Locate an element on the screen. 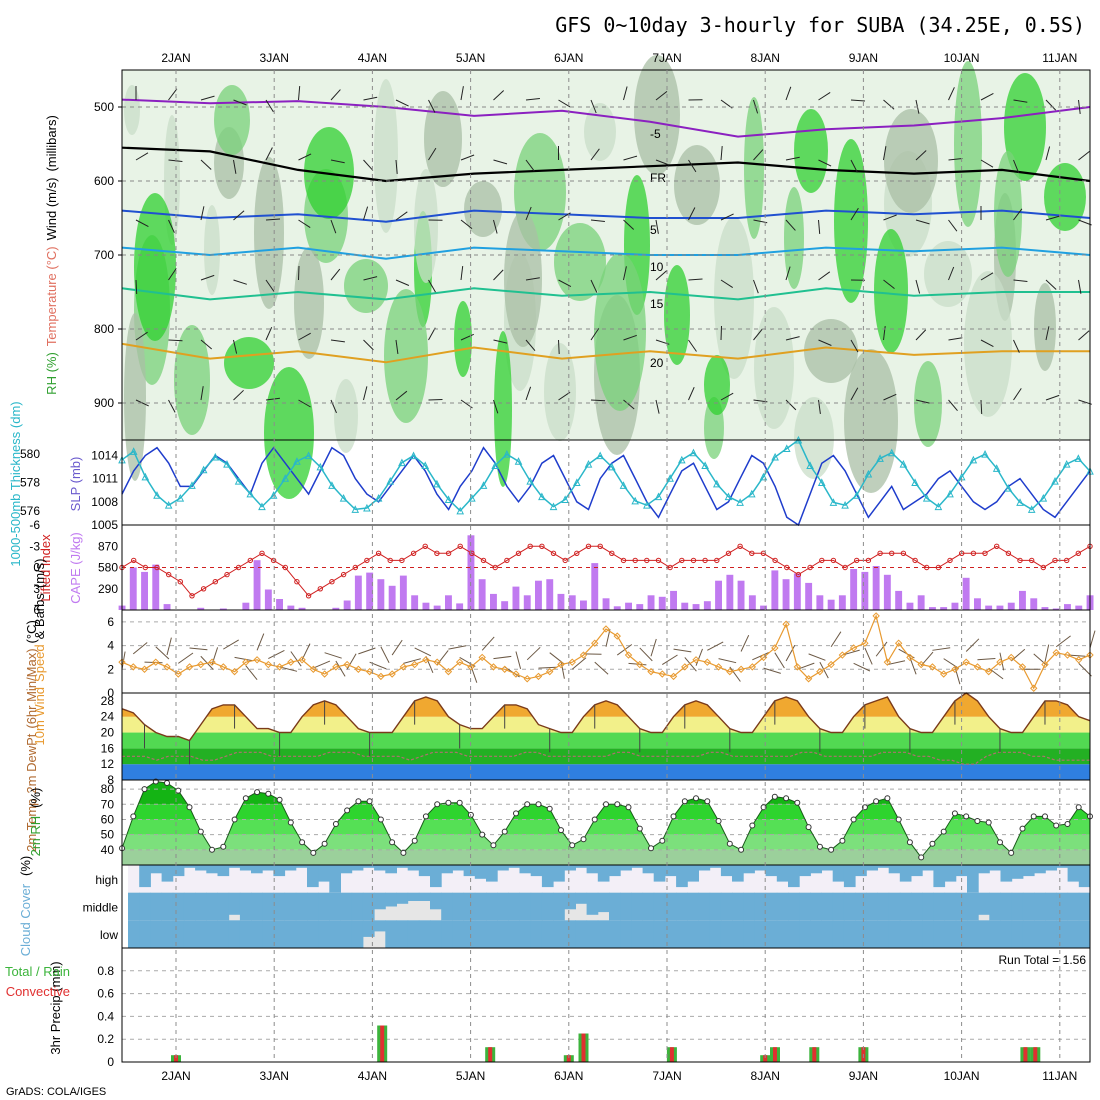  precip-tick-label: 0.2 is located at coordinates (105, 1039).